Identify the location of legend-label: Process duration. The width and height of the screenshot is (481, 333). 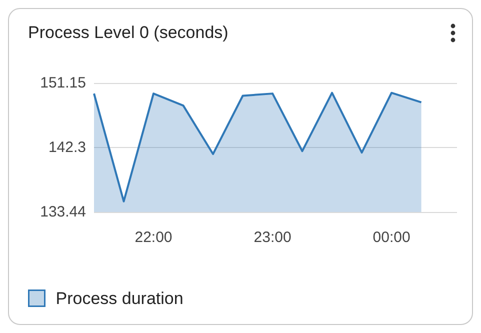
(120, 298).